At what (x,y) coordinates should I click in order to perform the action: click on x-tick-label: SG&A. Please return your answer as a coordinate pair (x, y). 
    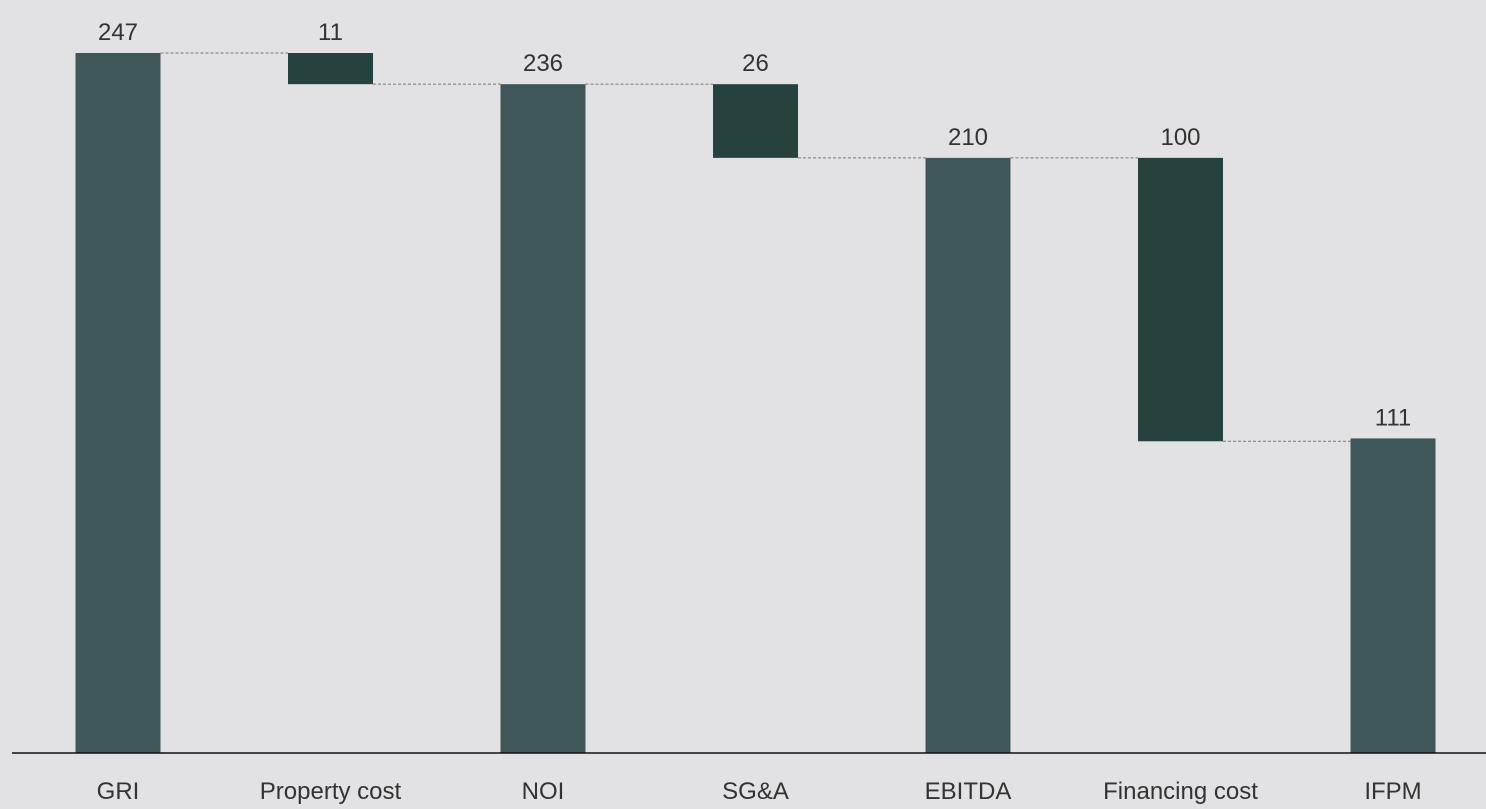
    Looking at the image, I should click on (755, 791).